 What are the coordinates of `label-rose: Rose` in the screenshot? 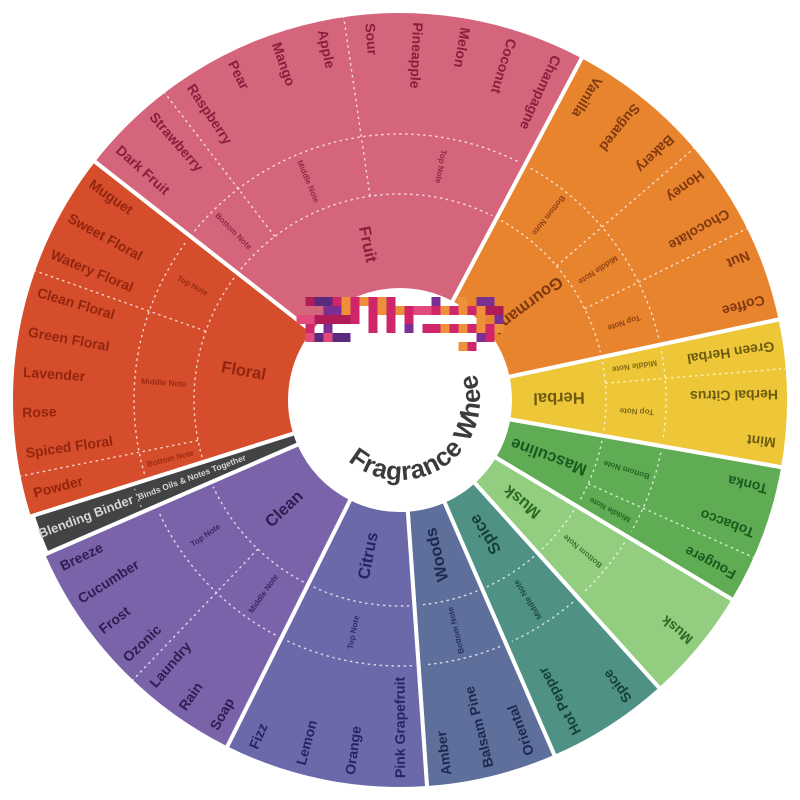 It's located at (39, 411).